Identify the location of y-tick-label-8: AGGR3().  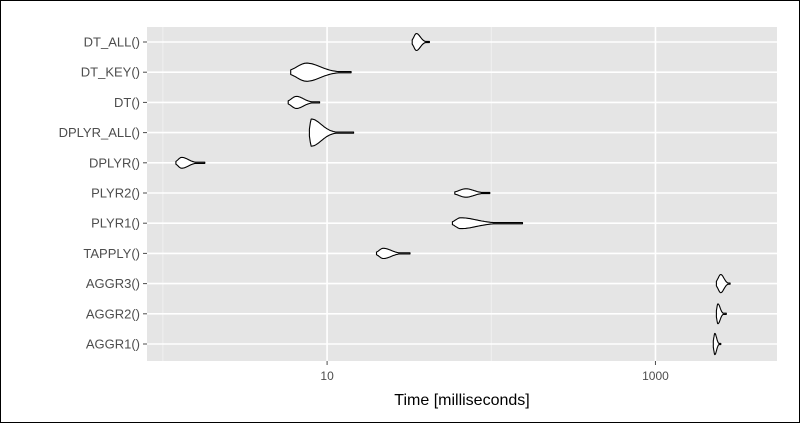
(113, 283).